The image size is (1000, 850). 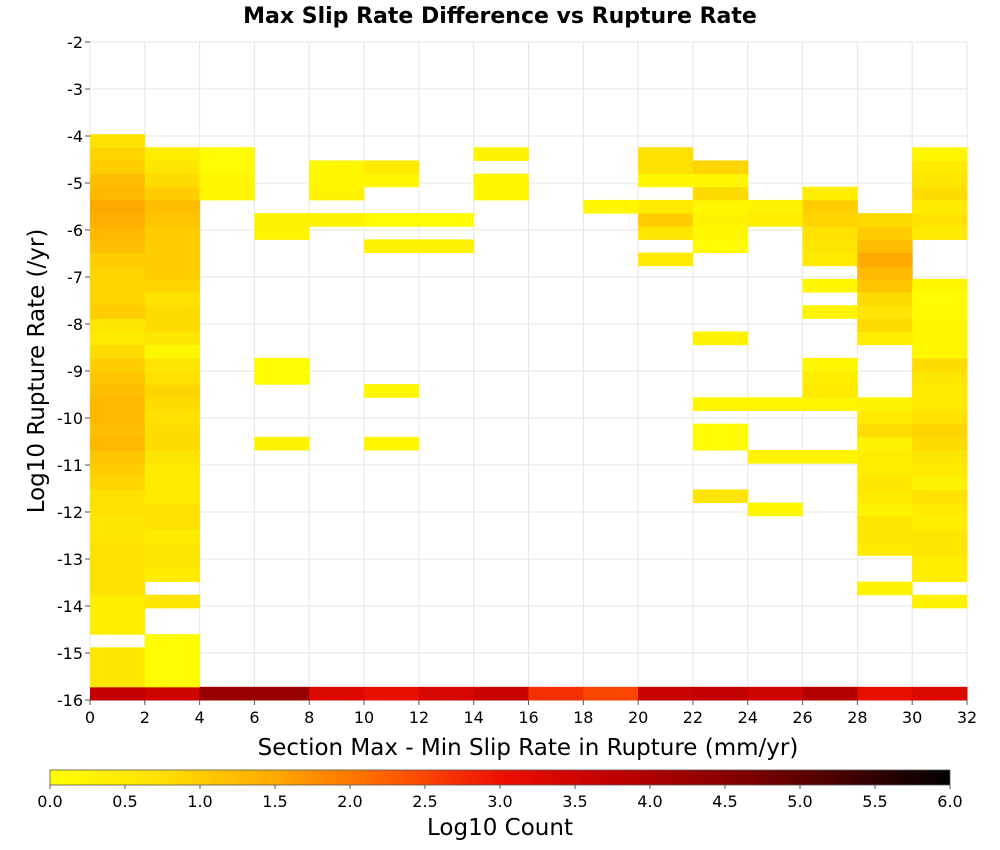 What do you see at coordinates (364, 717) in the screenshot?
I see `x-tick-label: 10` at bounding box center [364, 717].